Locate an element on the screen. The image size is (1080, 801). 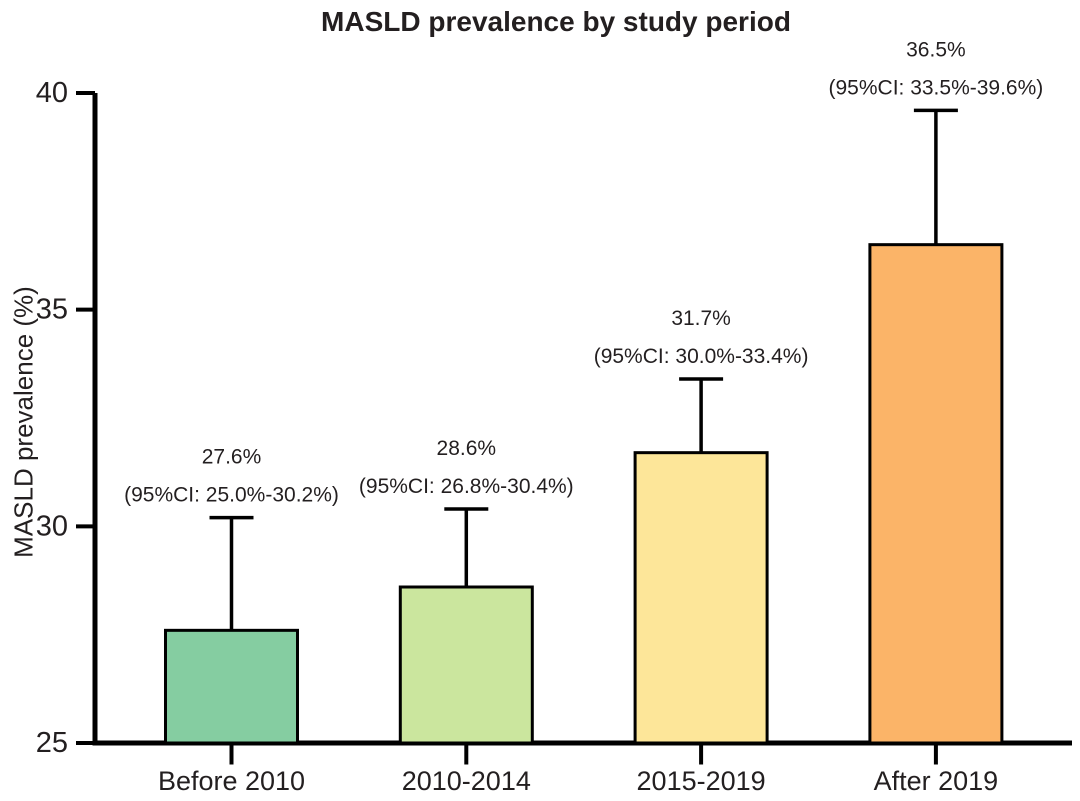
x-tick-label: Before 2010 is located at coordinates (231, 781).